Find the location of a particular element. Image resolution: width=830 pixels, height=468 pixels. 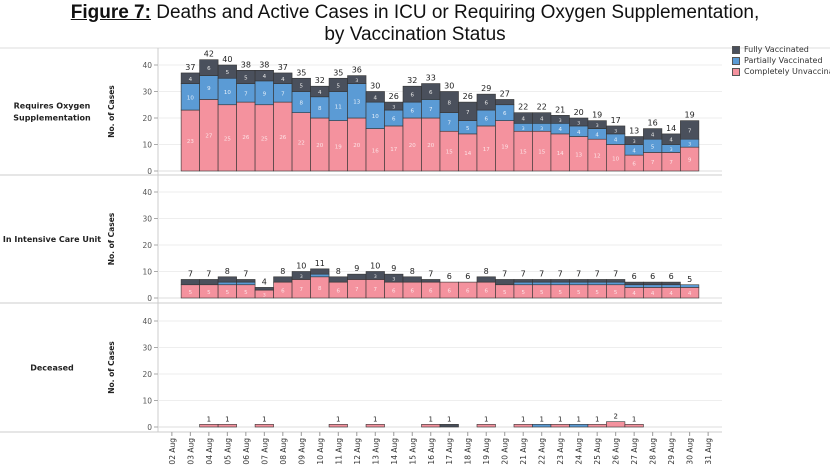

segment-label: 11 is located at coordinates (338, 108).